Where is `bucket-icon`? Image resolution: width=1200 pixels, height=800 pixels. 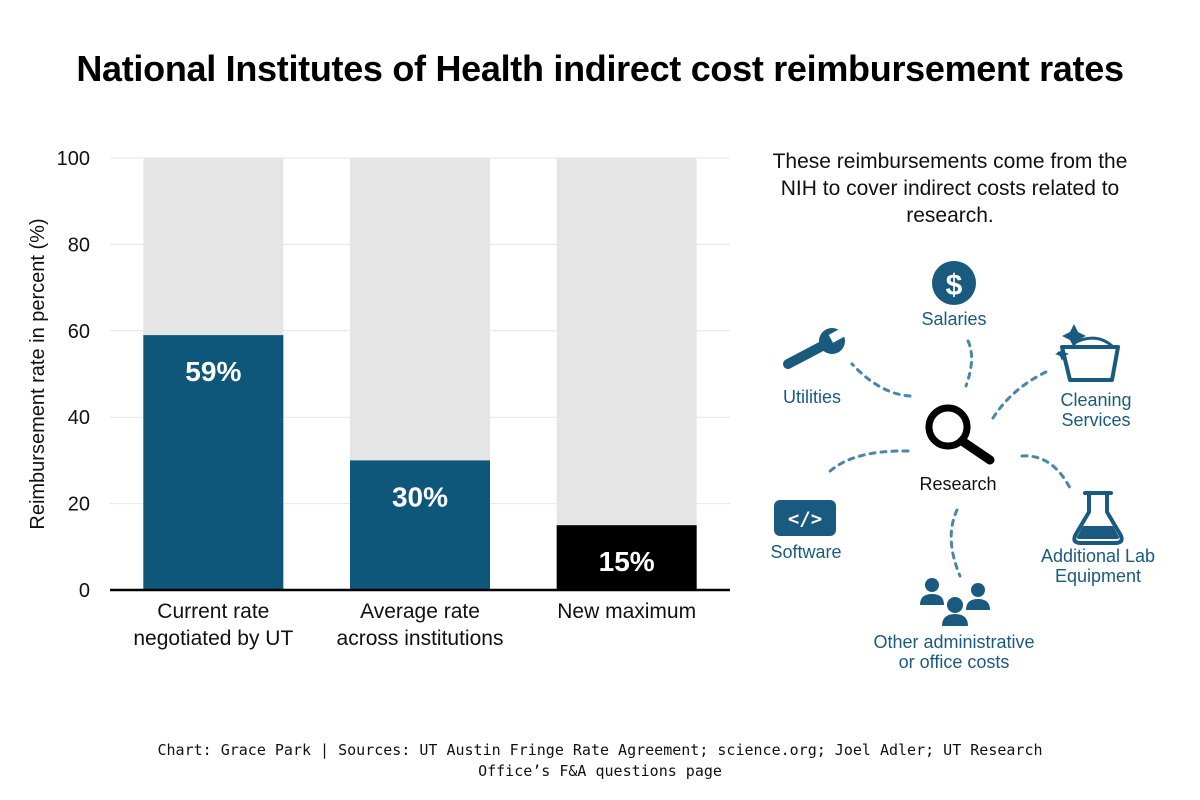 bucket-icon is located at coordinates (1087, 353).